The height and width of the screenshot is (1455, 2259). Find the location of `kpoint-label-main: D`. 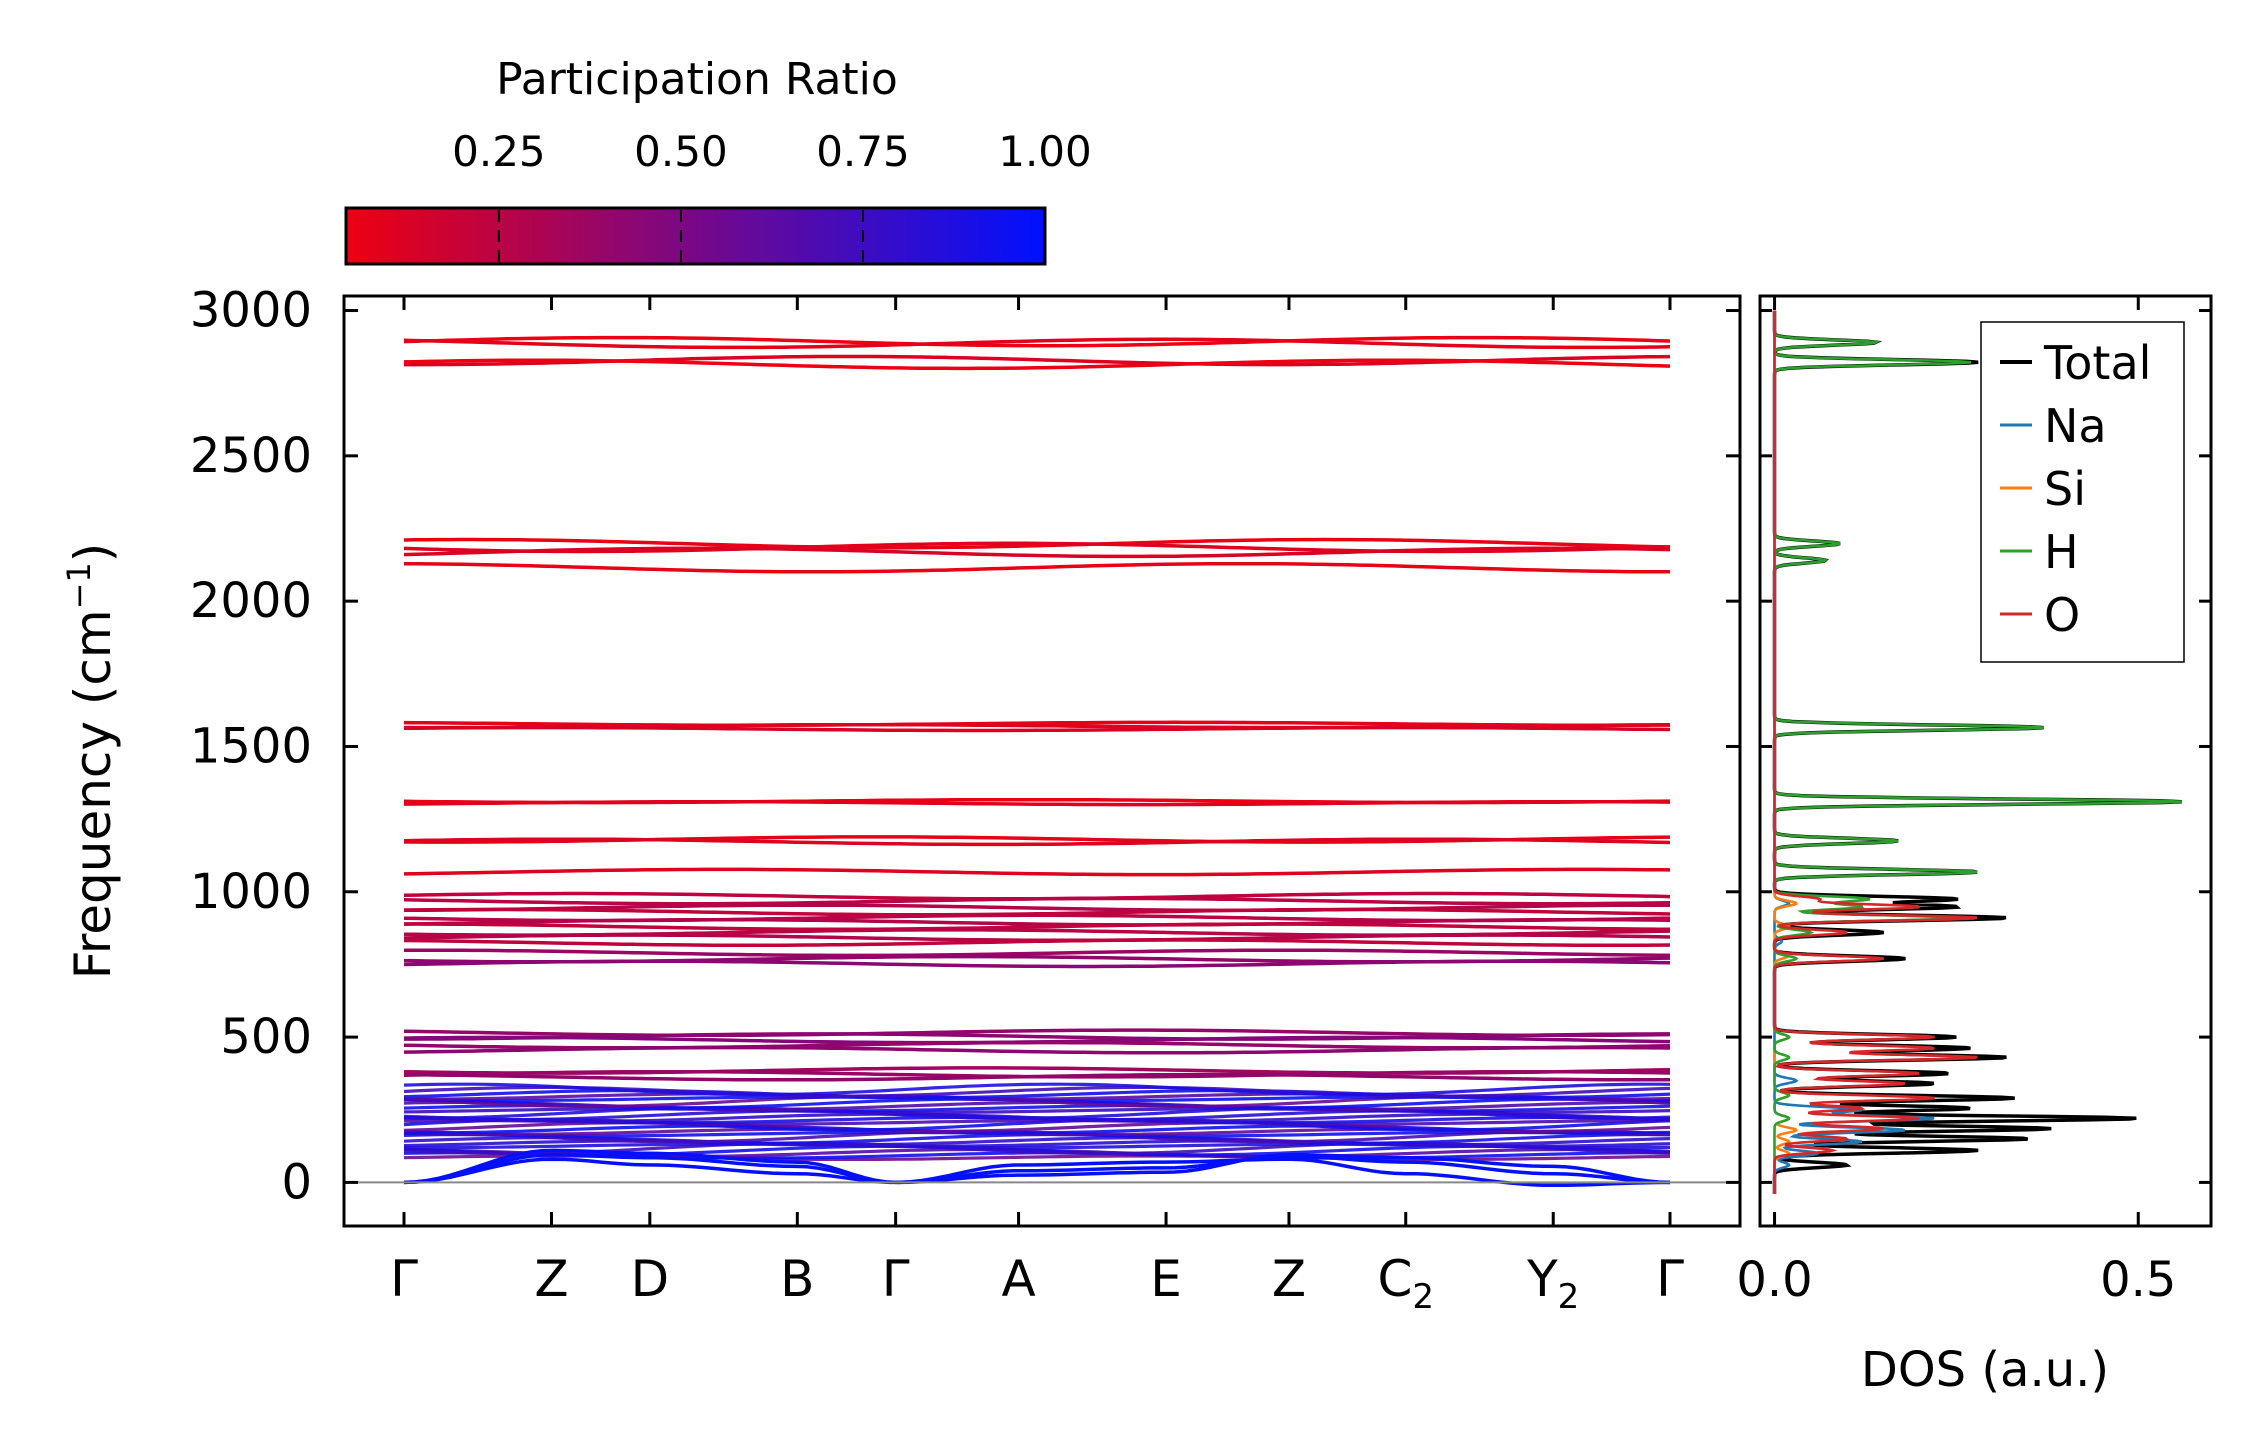

kpoint-label-main: D is located at coordinates (650, 1279).